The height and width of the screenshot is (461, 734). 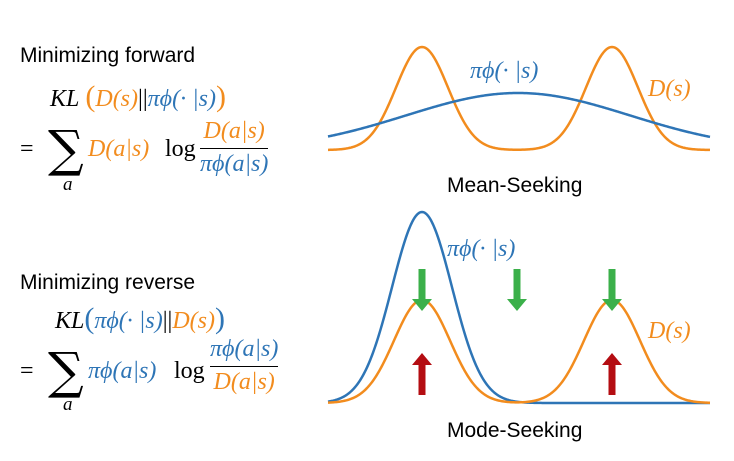 I want to click on forward-kl-symbol: KL, so click(x=65, y=99).